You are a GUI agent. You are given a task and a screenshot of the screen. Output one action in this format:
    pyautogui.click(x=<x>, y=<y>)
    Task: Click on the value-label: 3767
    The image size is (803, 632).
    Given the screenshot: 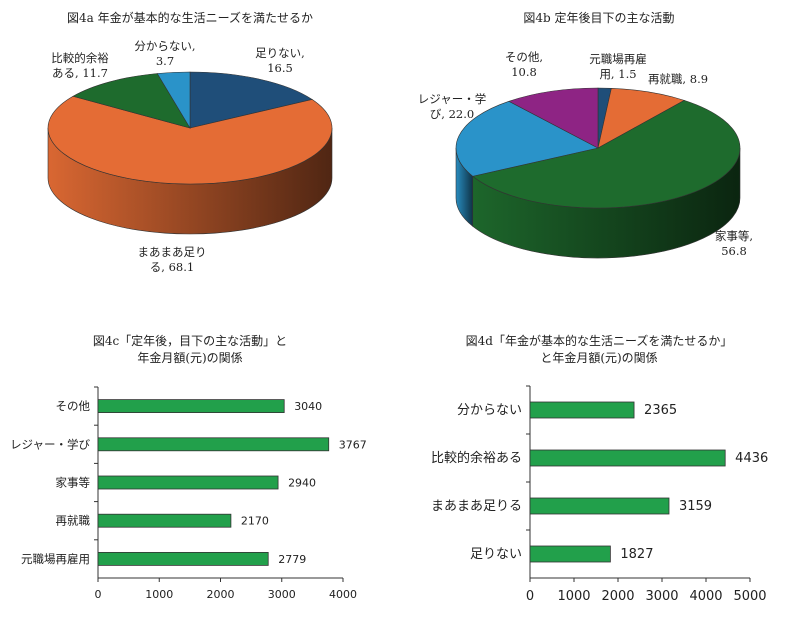 What is the action you would take?
    pyautogui.click(x=353, y=444)
    